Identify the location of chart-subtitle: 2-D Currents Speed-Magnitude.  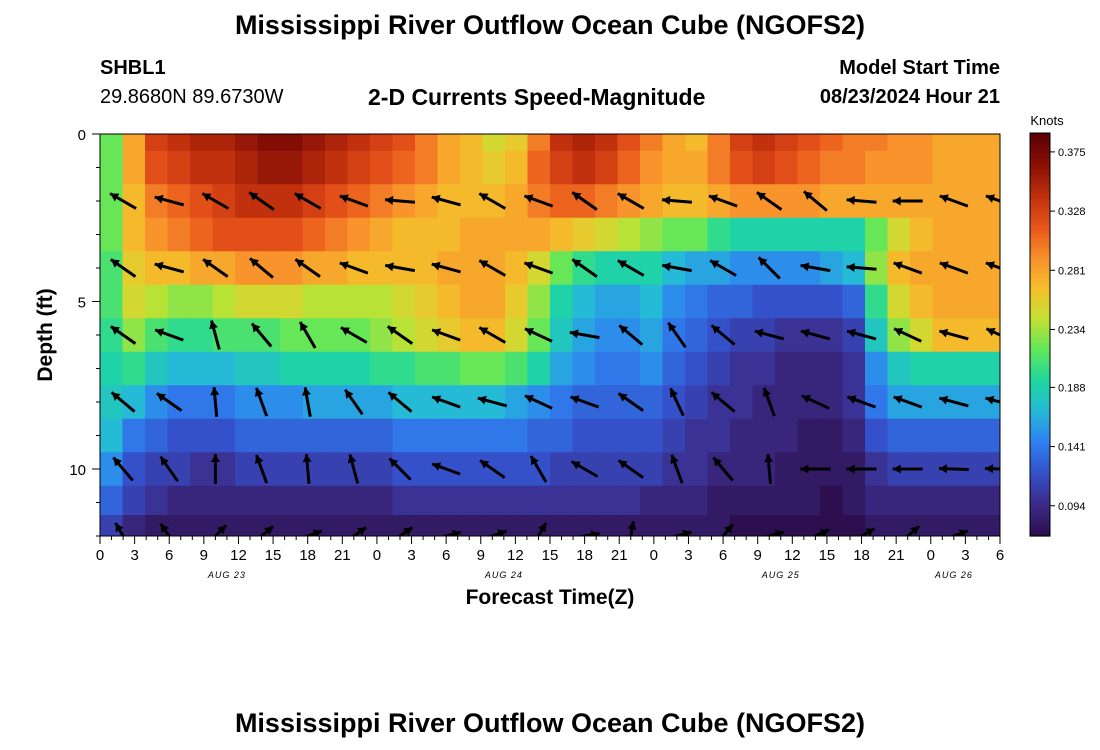
(537, 97).